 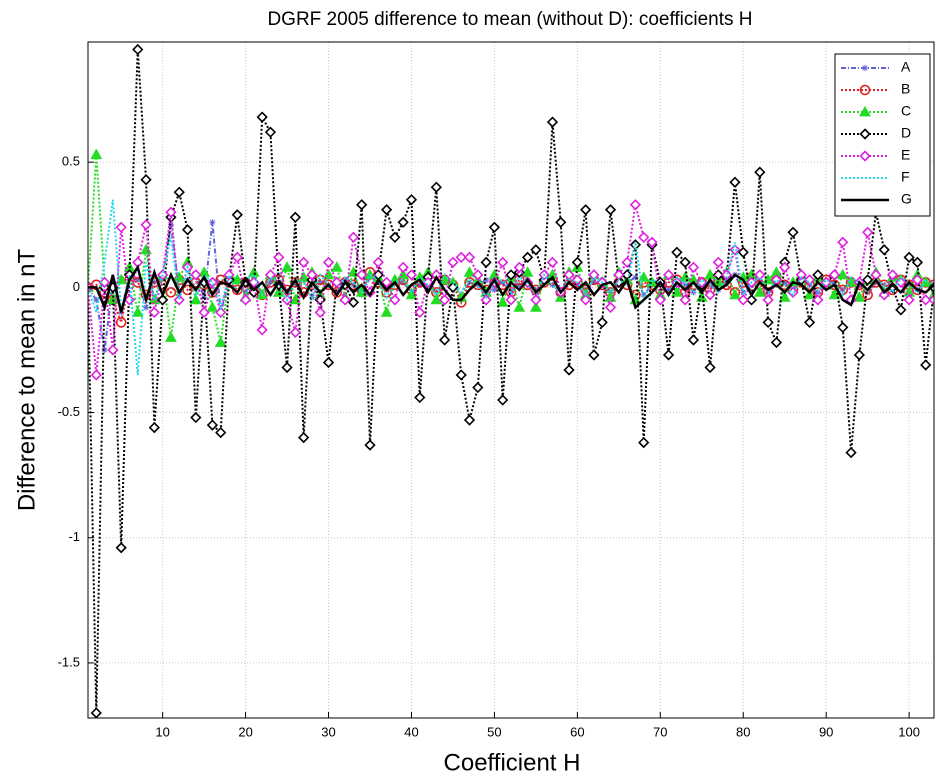 I want to click on legend-label: B, so click(x=905, y=89).